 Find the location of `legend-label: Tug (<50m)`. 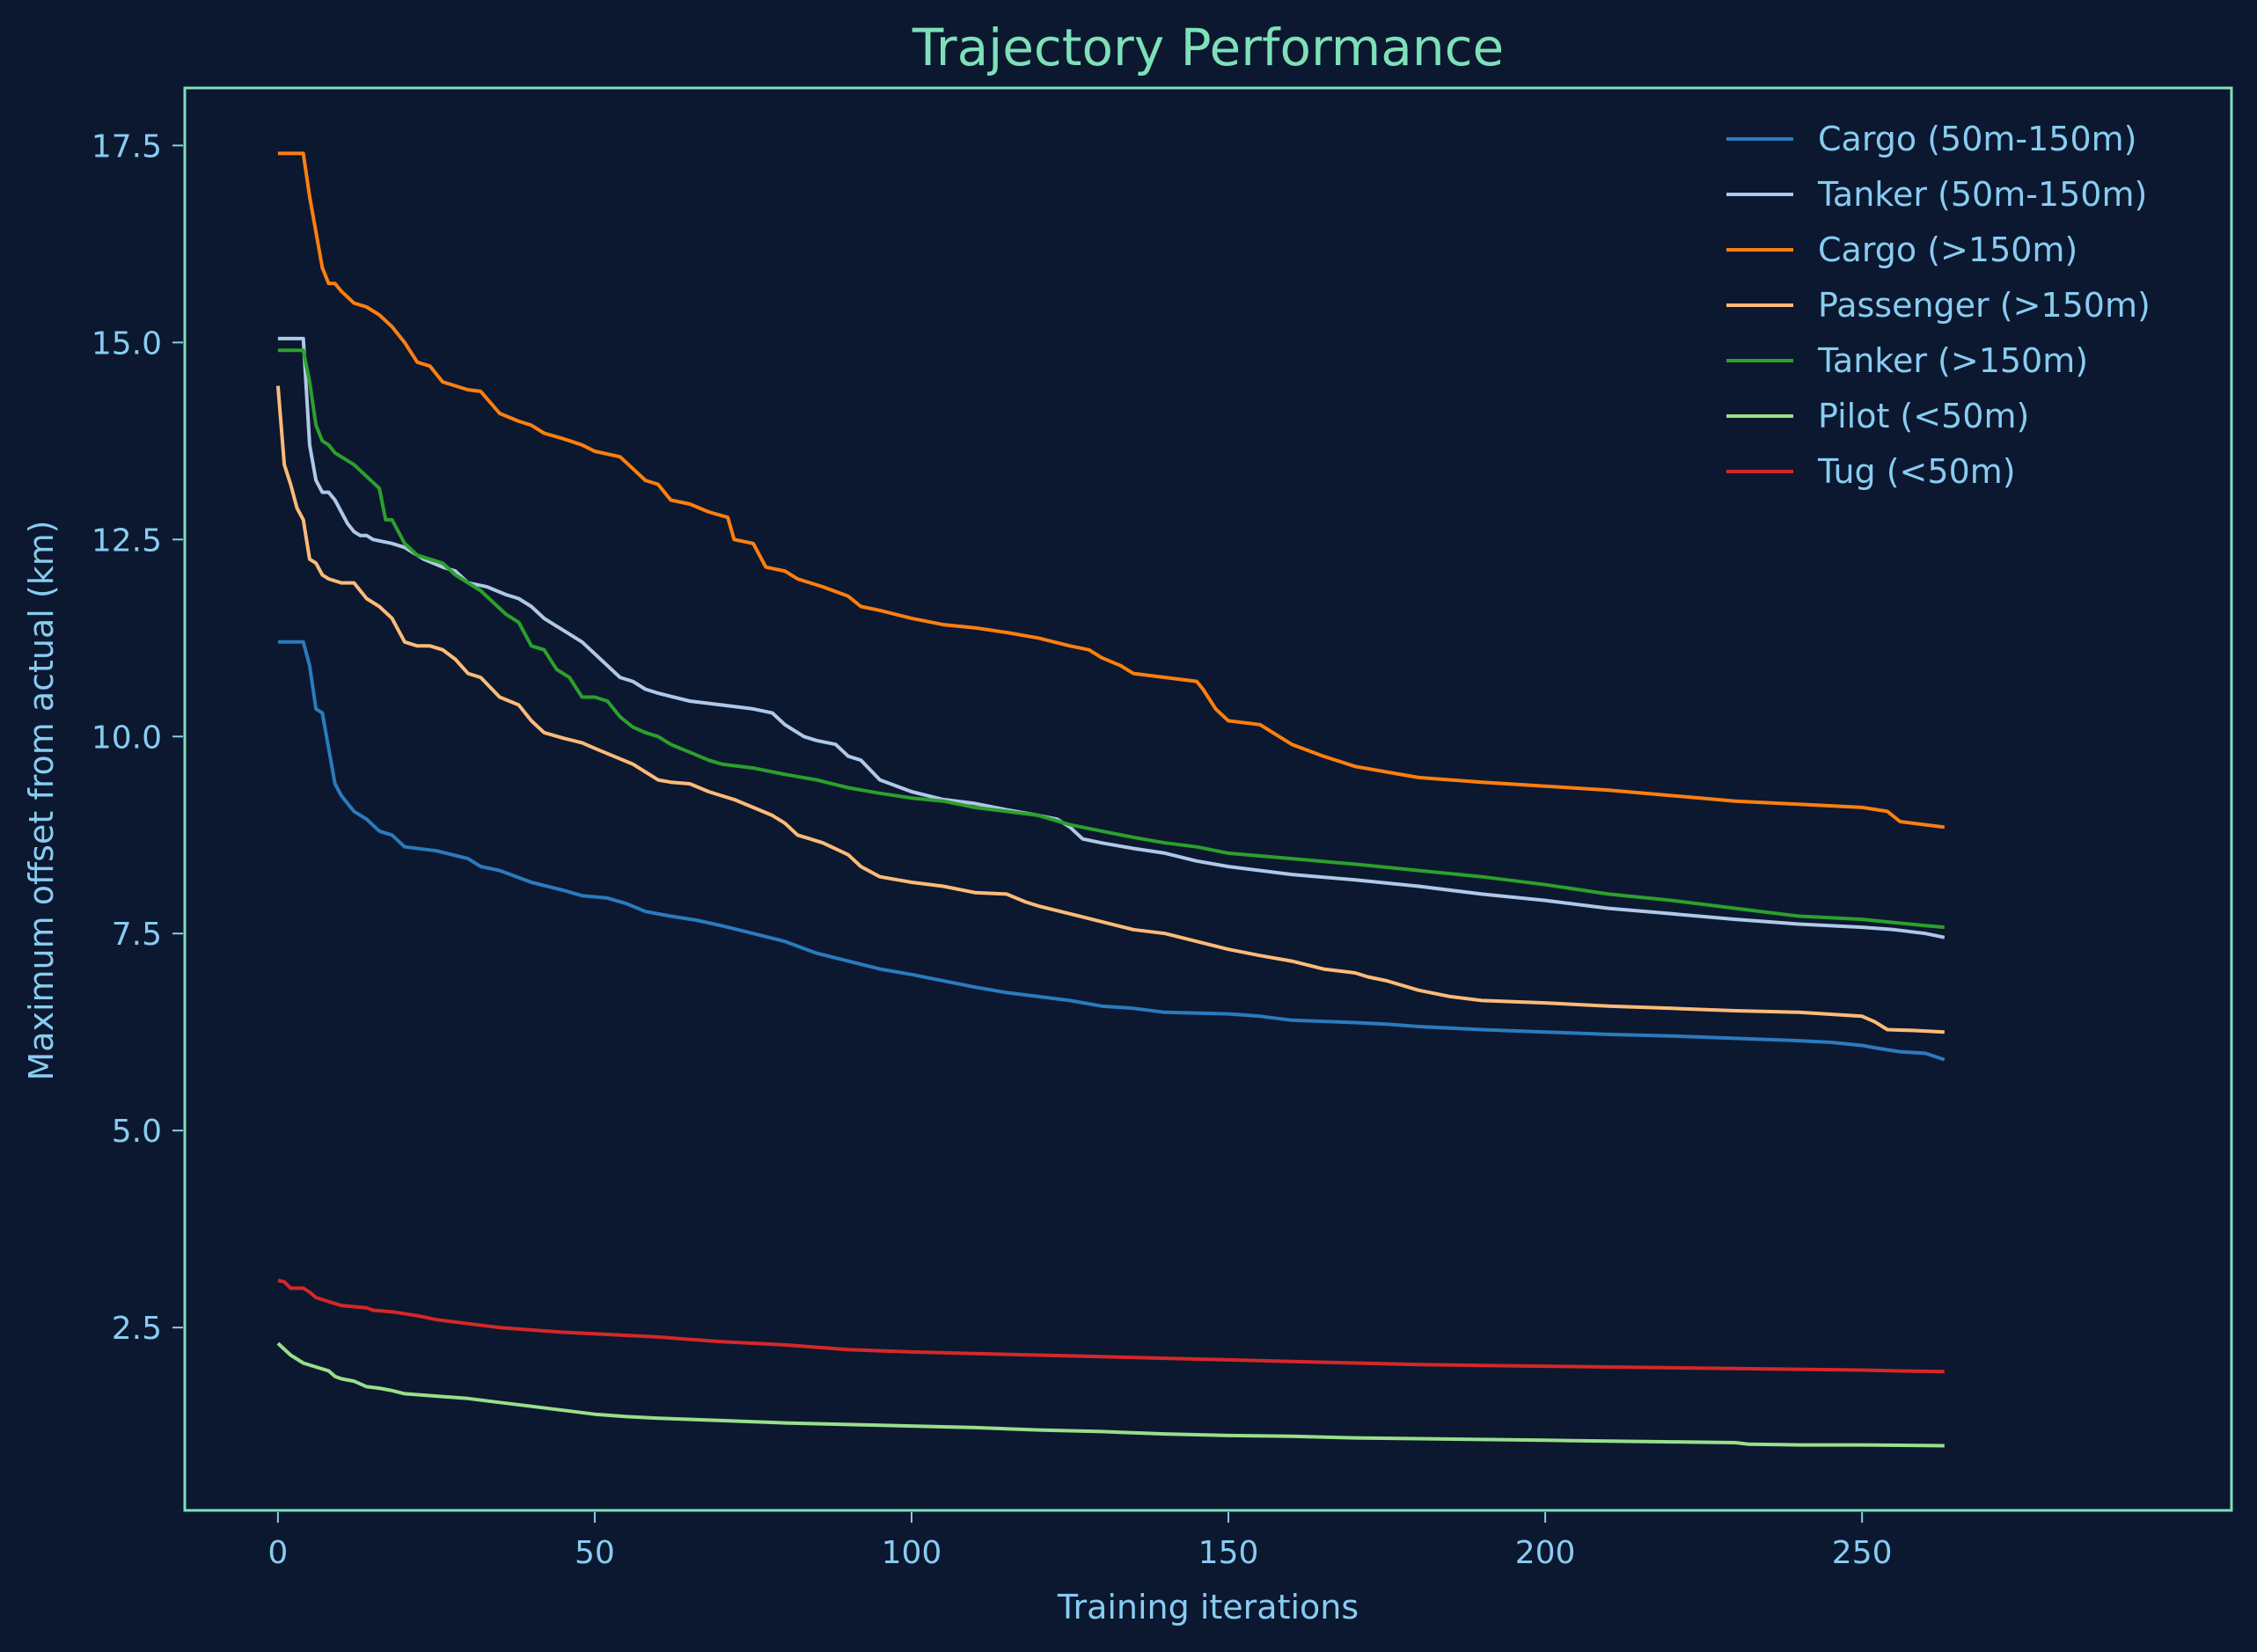

legend-label: Tug (<50m) is located at coordinates (1916, 471).